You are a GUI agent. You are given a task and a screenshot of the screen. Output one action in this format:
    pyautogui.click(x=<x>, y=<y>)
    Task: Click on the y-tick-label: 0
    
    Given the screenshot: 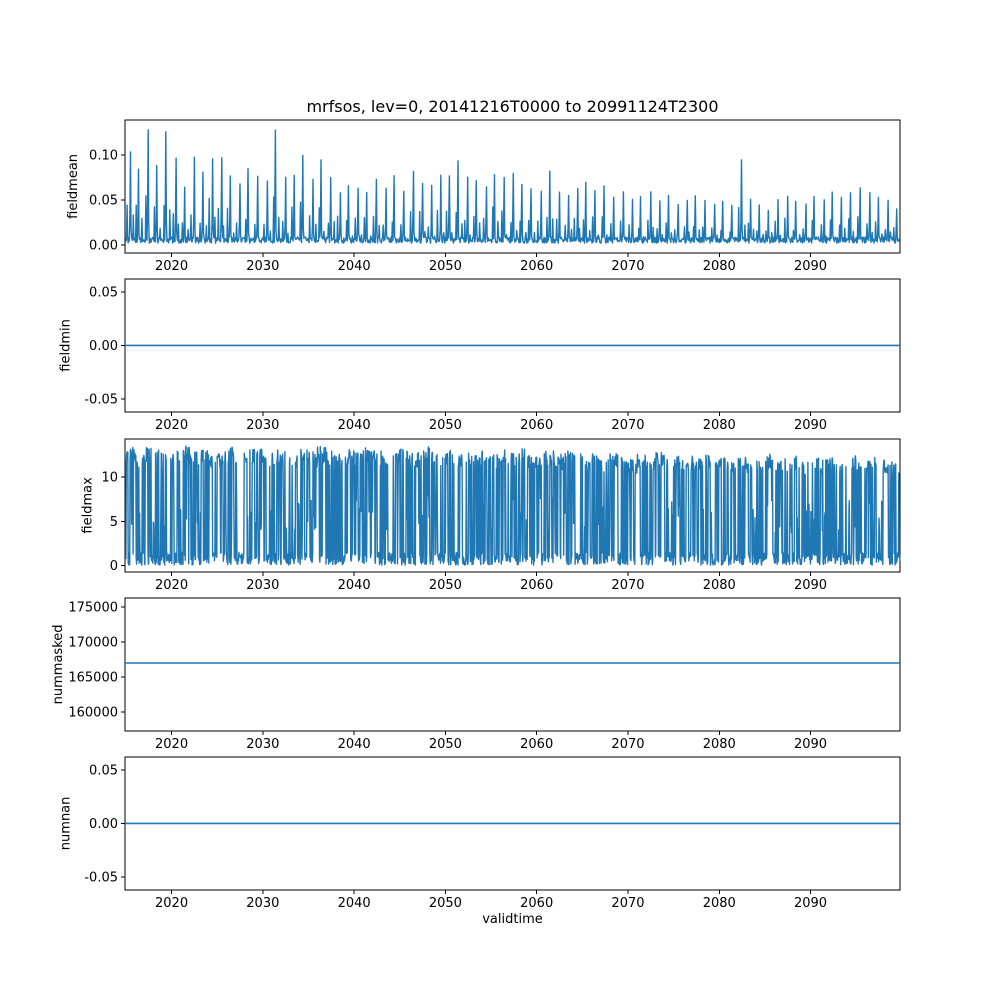 What is the action you would take?
    pyautogui.click(x=114, y=566)
    